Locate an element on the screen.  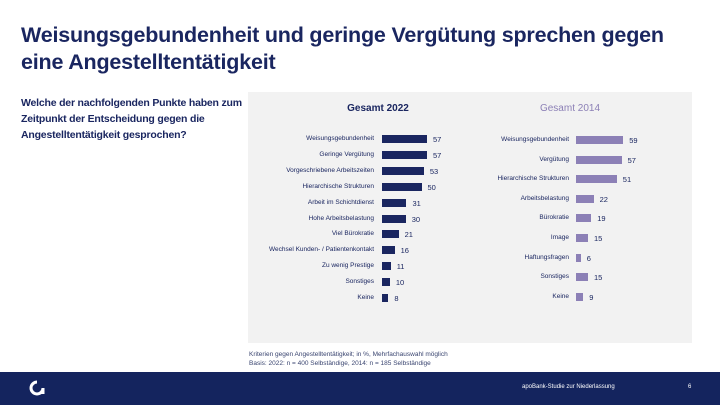
value-label: 59 is located at coordinates (633, 140).